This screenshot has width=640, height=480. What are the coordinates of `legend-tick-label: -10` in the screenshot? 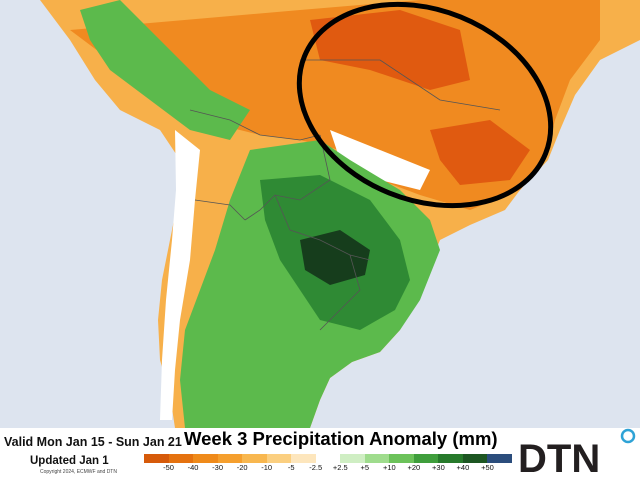 It's located at (267, 467).